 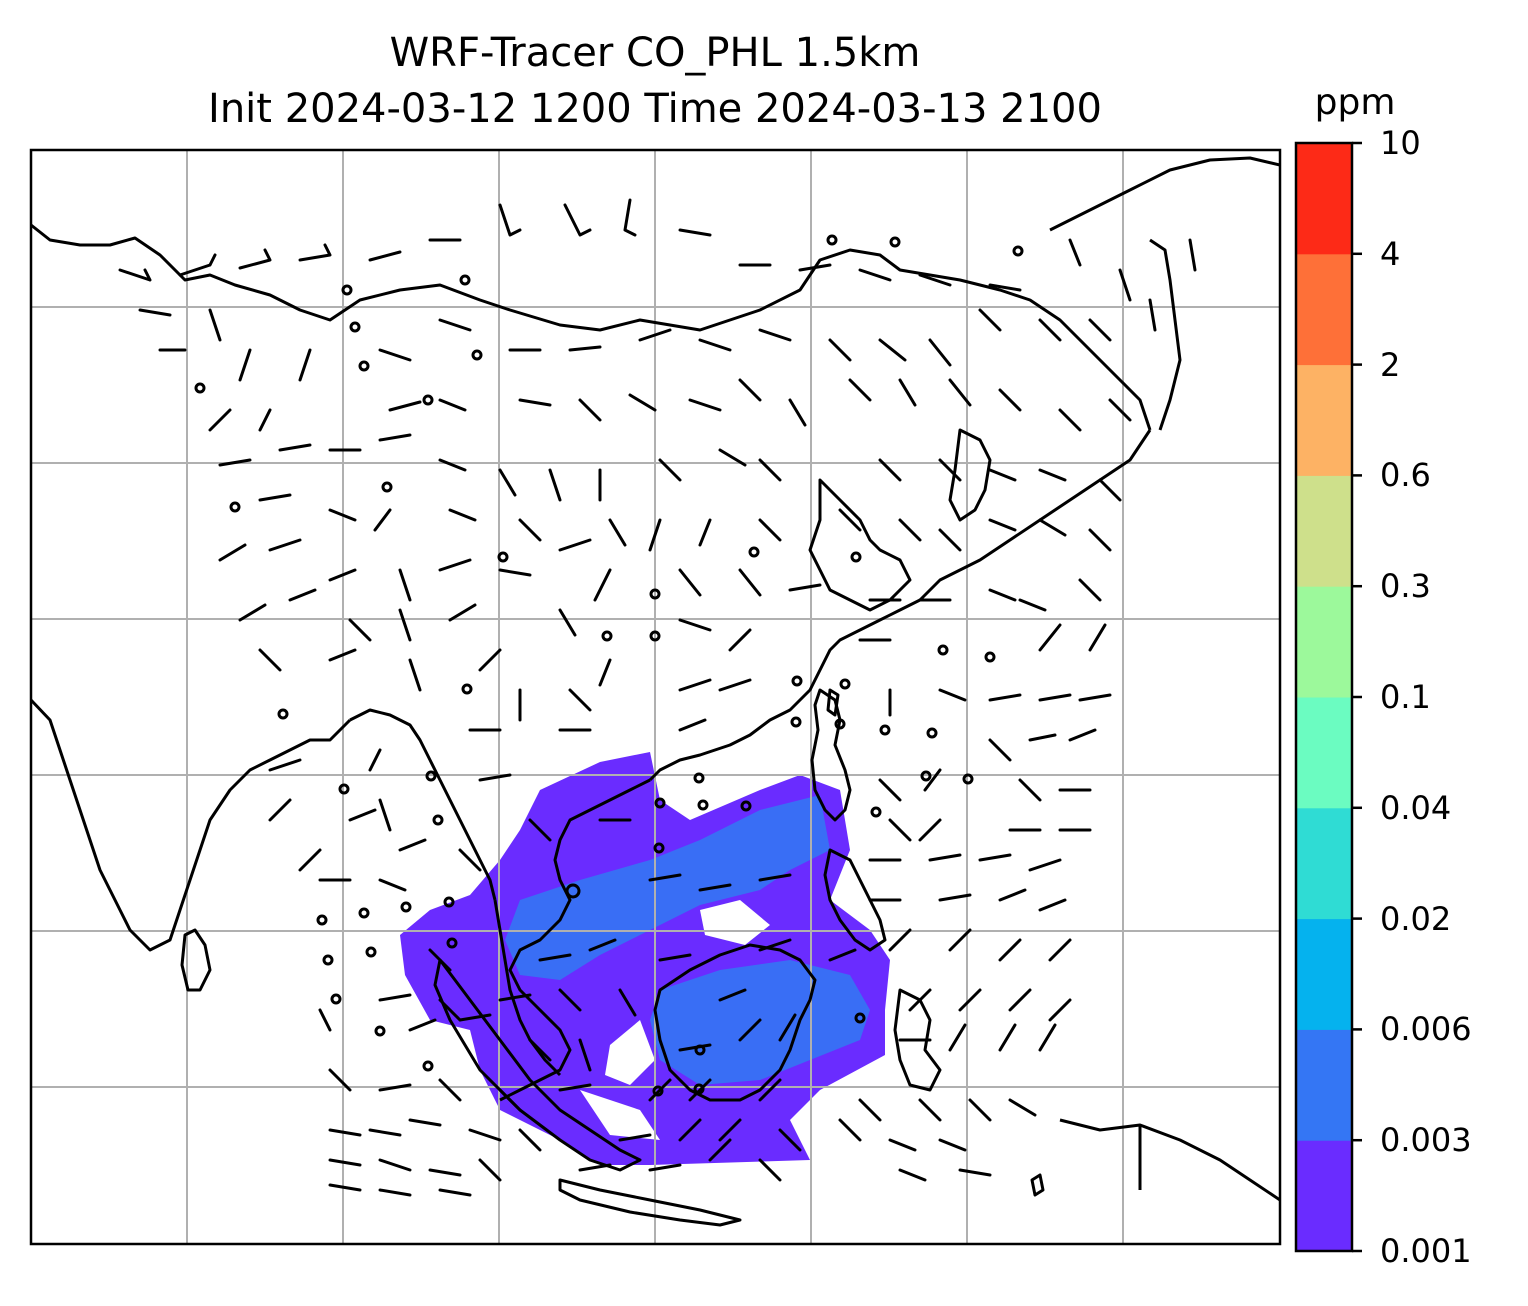 What do you see at coordinates (191, 825) in the screenshot?
I see `coastline-india` at bounding box center [191, 825].